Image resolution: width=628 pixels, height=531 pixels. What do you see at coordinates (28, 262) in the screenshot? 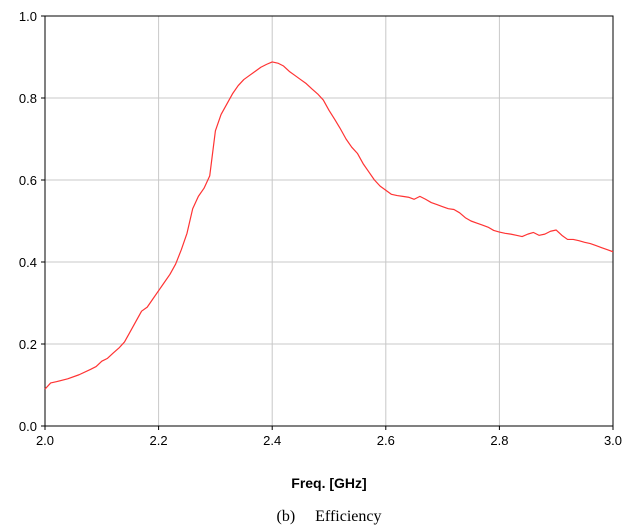
I see `y-tick-label-2: 0.4` at bounding box center [28, 262].